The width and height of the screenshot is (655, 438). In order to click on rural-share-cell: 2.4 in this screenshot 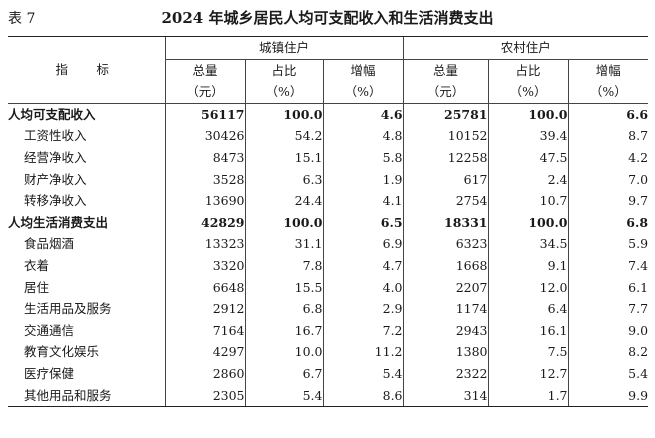, I will do `click(528, 179)`.